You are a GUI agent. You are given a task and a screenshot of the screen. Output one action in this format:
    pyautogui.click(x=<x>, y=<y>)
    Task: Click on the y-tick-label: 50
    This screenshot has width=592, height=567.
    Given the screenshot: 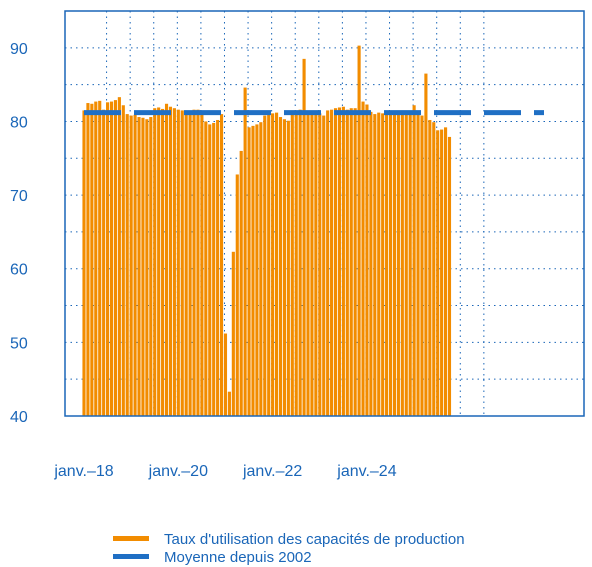 What is the action you would take?
    pyautogui.click(x=19, y=343)
    